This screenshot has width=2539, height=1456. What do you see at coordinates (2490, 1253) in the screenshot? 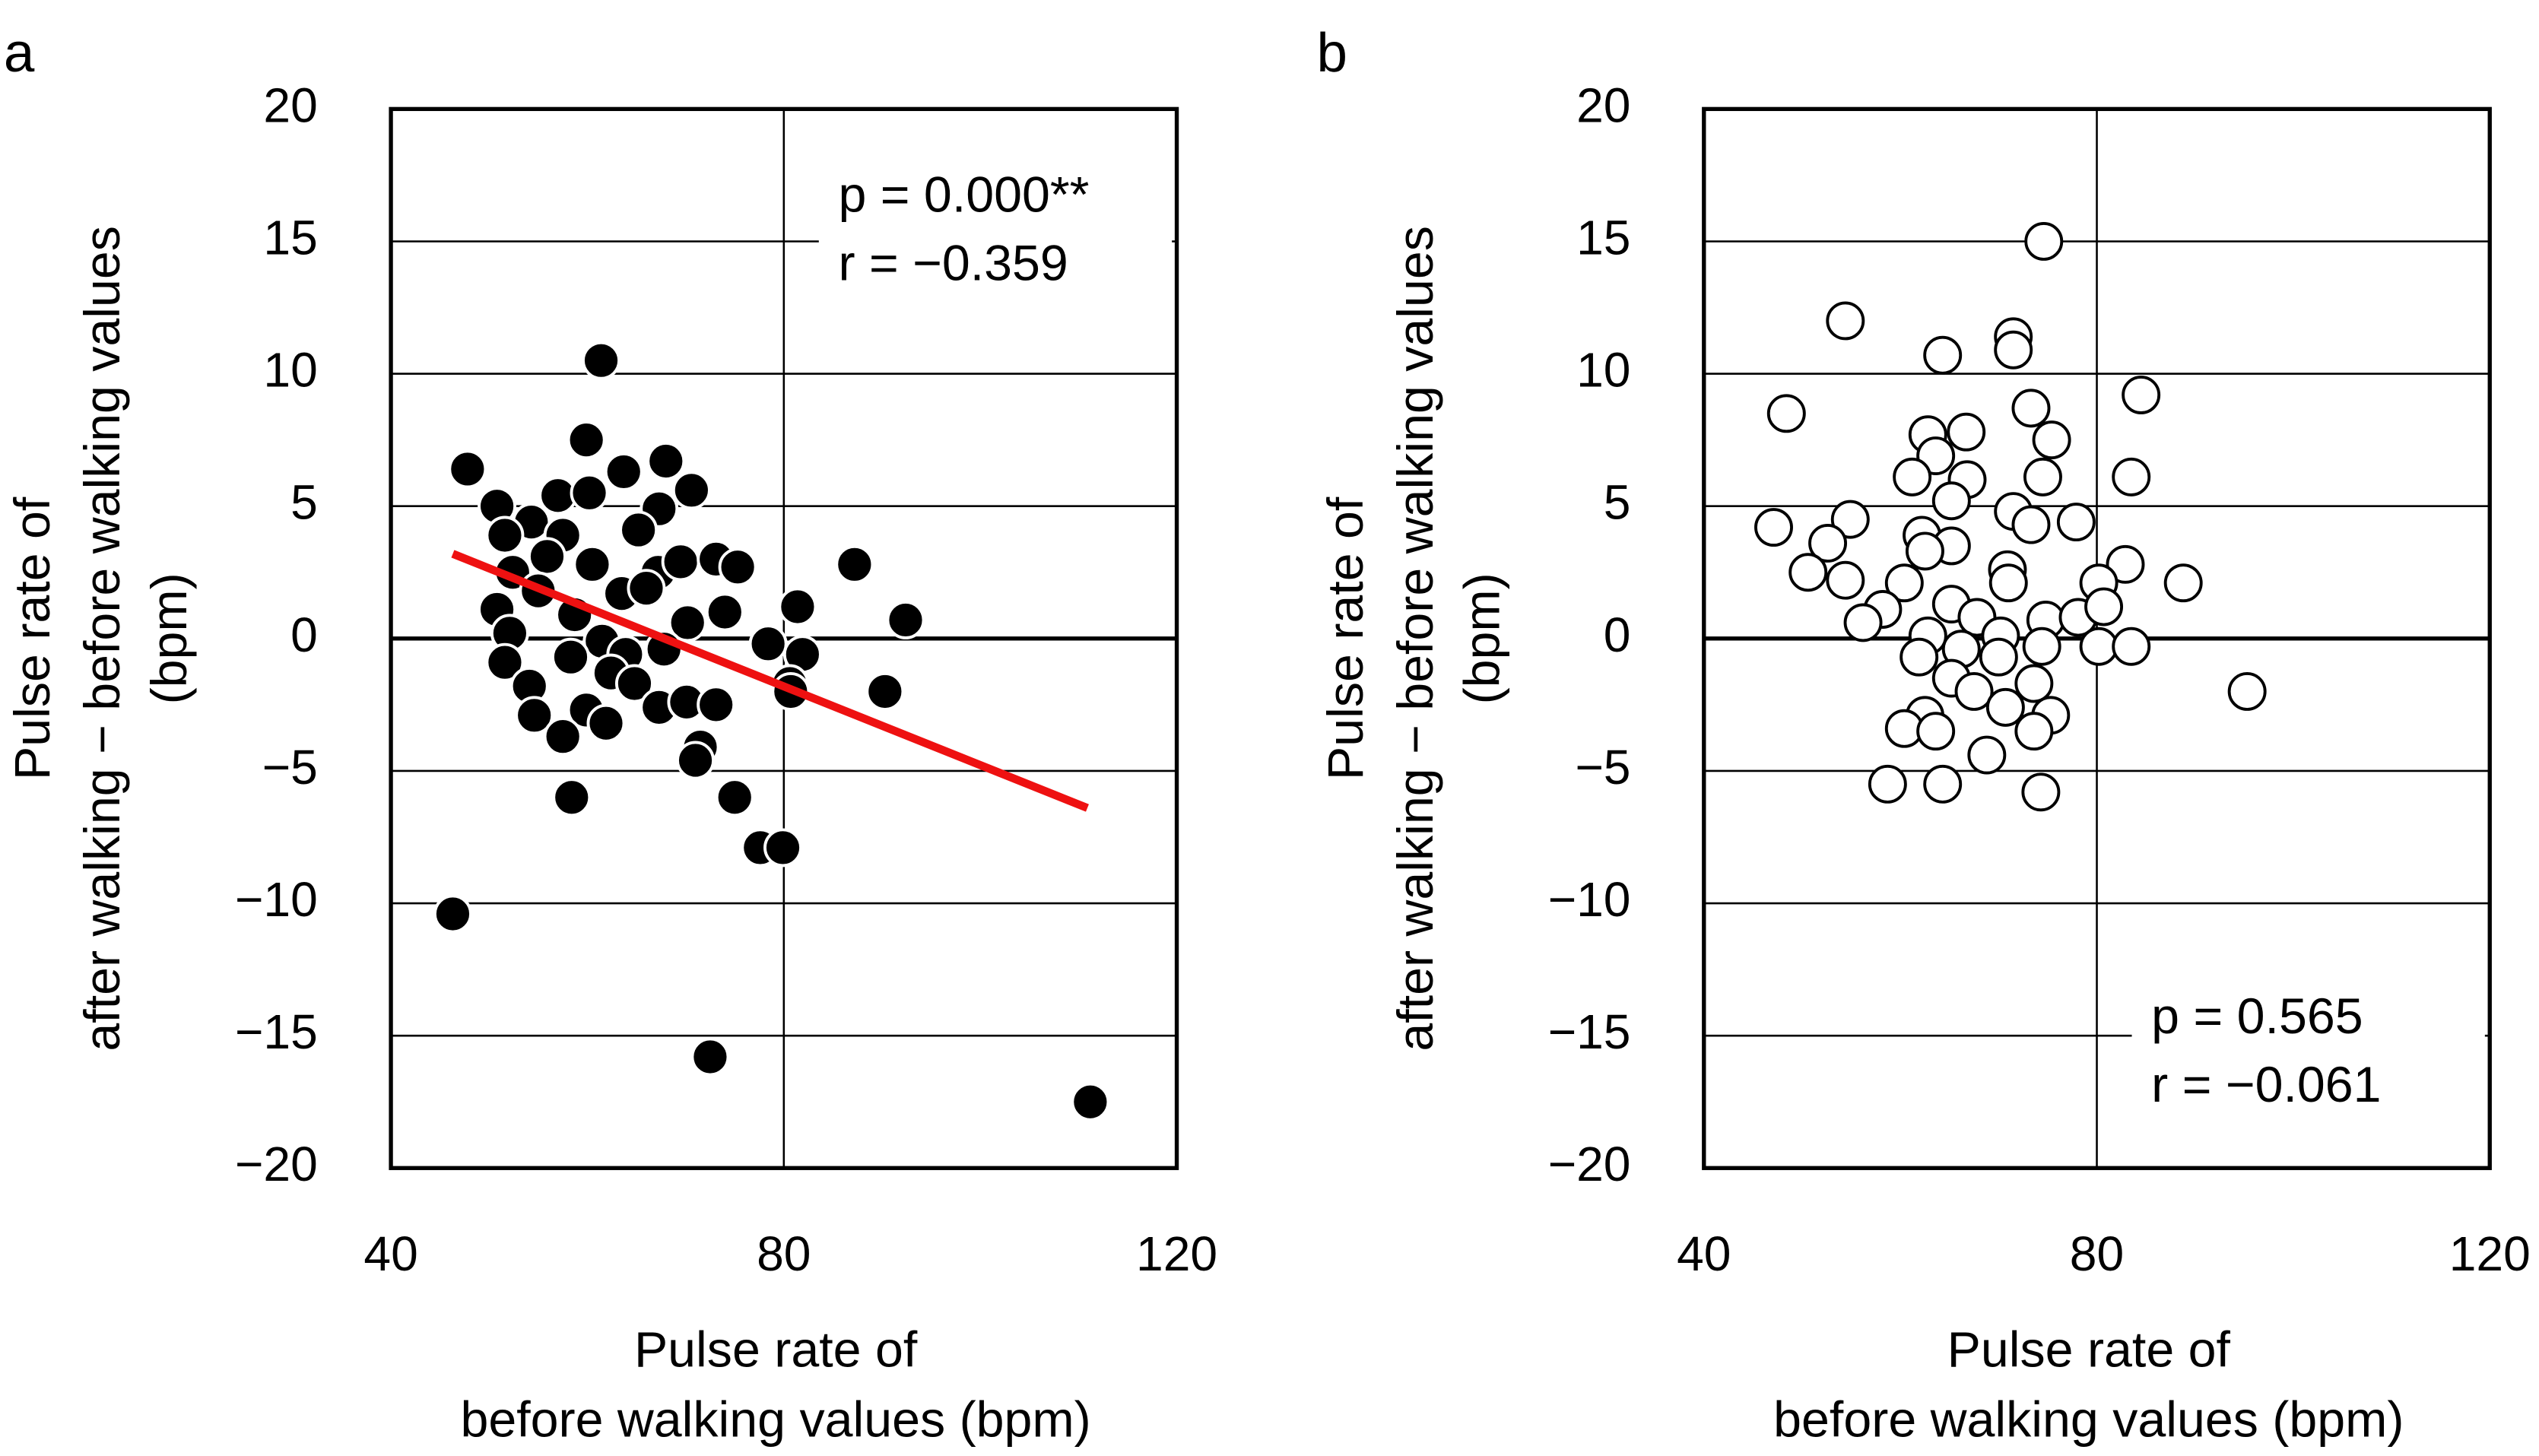
I see `x-tick-label: 120` at bounding box center [2490, 1253].